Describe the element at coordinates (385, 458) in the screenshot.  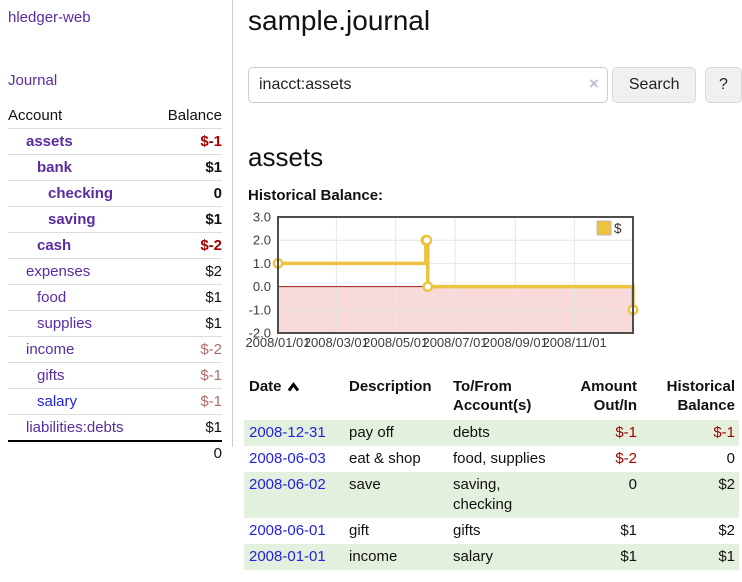
I see `transaction-description: eat & shop` at that location.